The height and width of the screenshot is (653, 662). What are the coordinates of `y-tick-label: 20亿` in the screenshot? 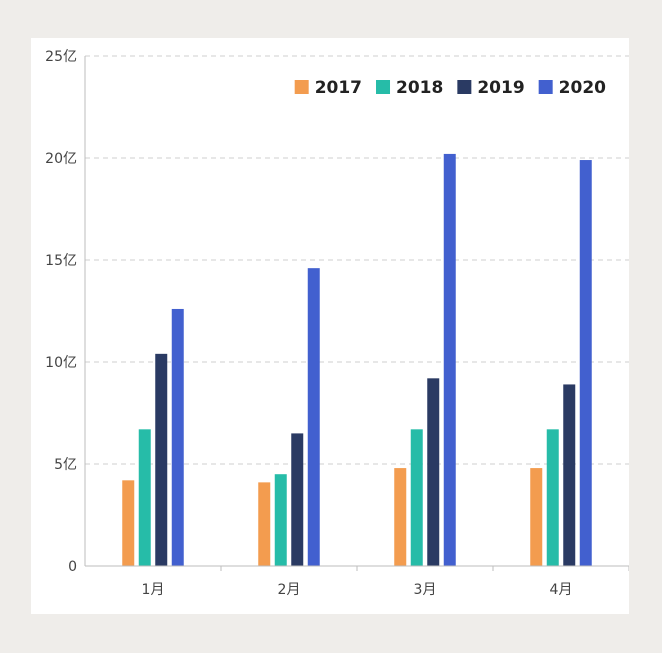 It's located at (61, 159).